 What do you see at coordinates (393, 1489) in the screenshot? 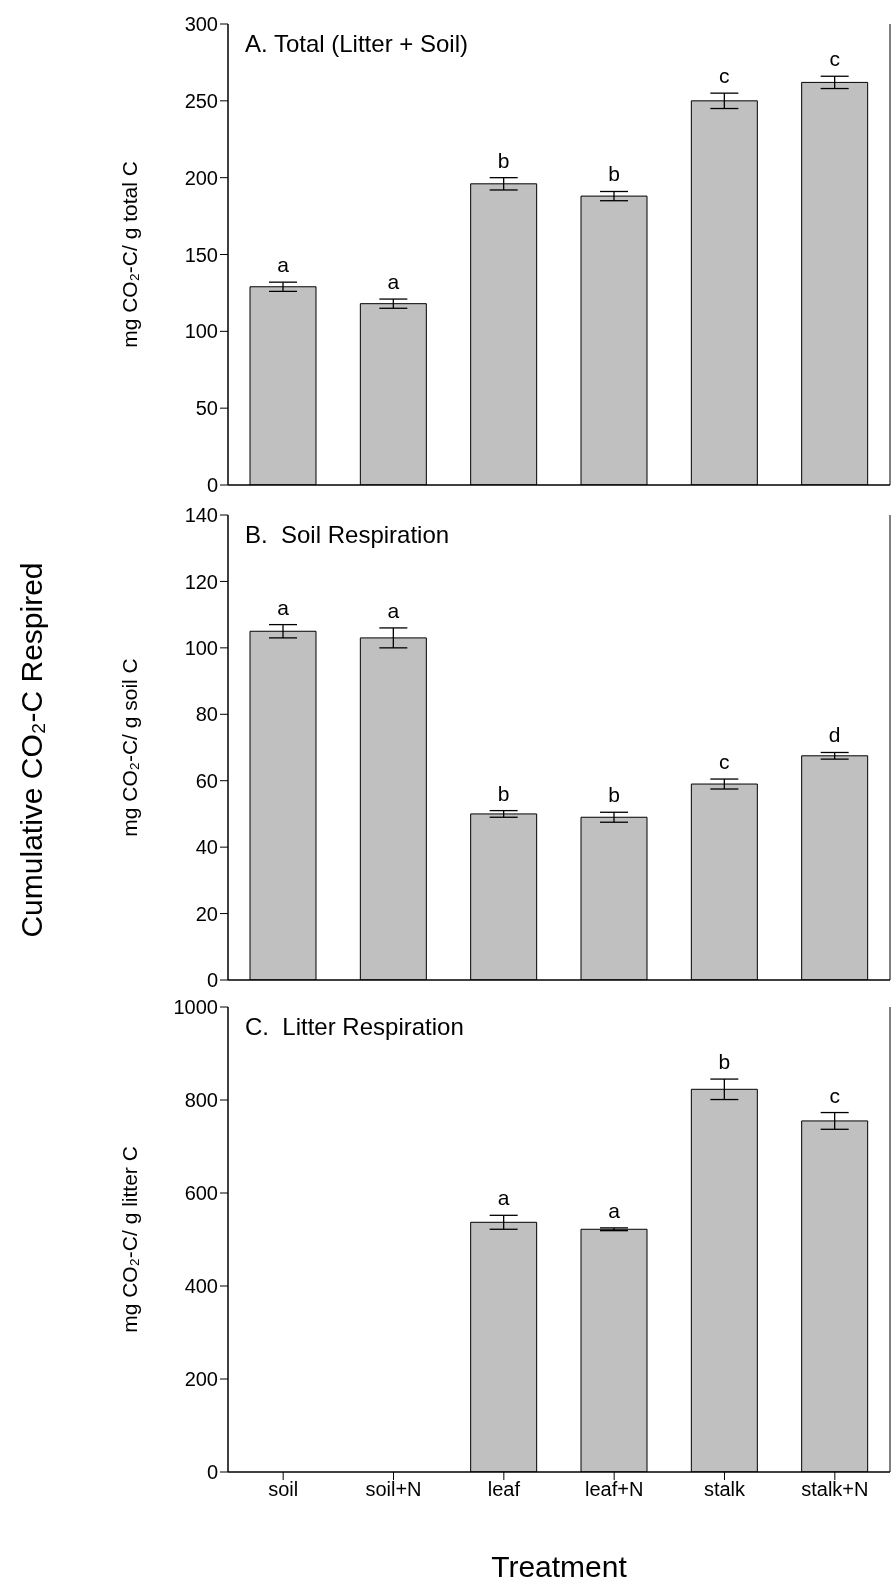
I see `x-tick-label: soil+N` at bounding box center [393, 1489].